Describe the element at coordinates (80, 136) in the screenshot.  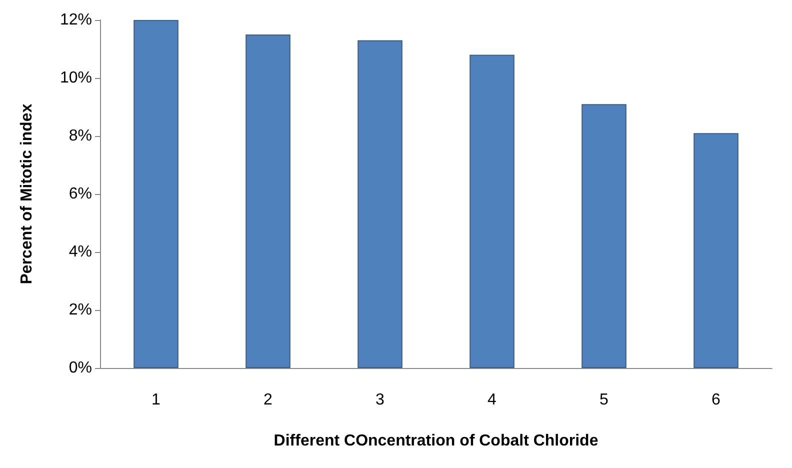
I see `y-tick-label: 8%` at that location.